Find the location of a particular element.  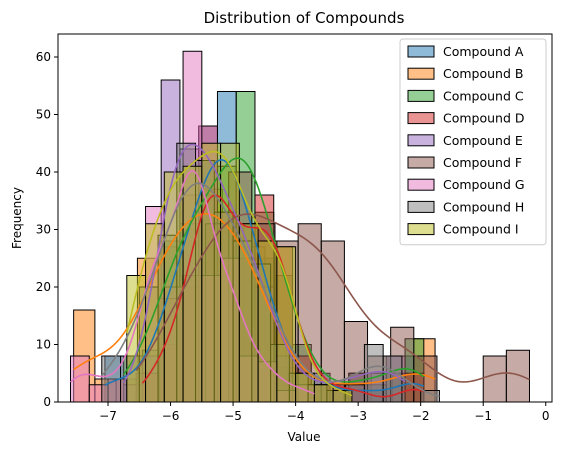

x-tick-label: −2 is located at coordinates (421, 416).